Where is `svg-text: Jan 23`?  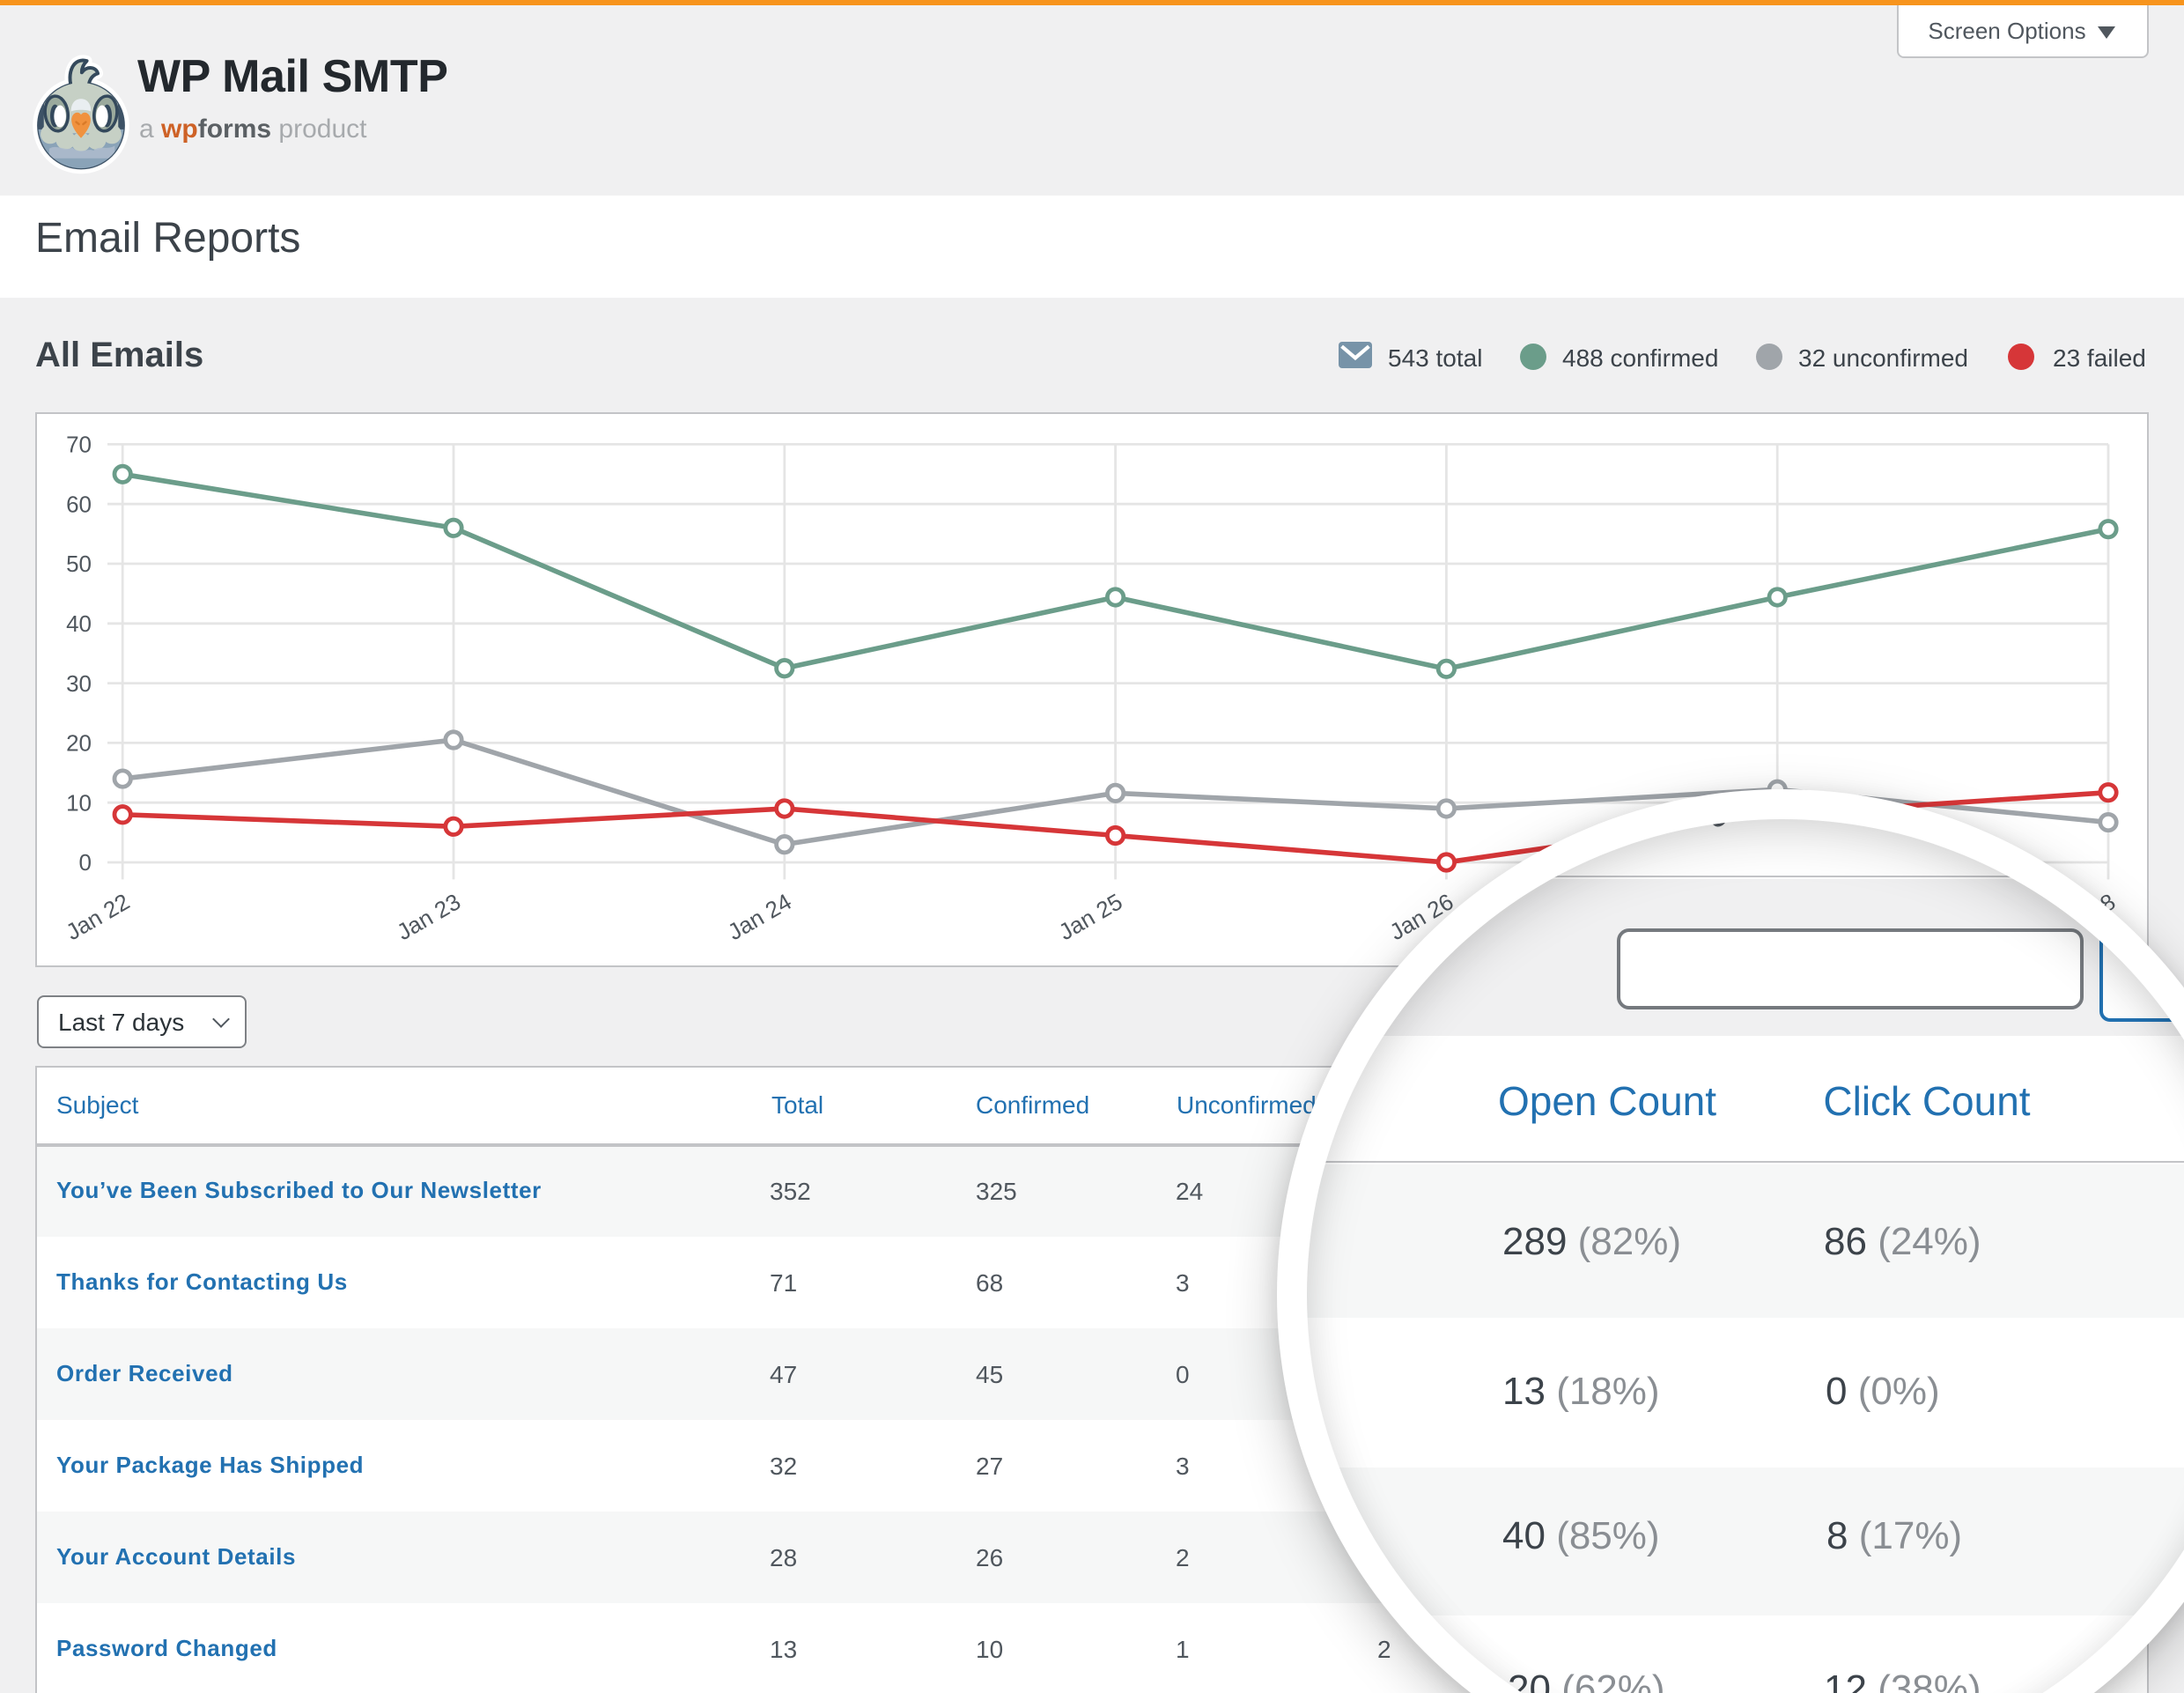
svg-text: Jan 23 is located at coordinates (428, 916).